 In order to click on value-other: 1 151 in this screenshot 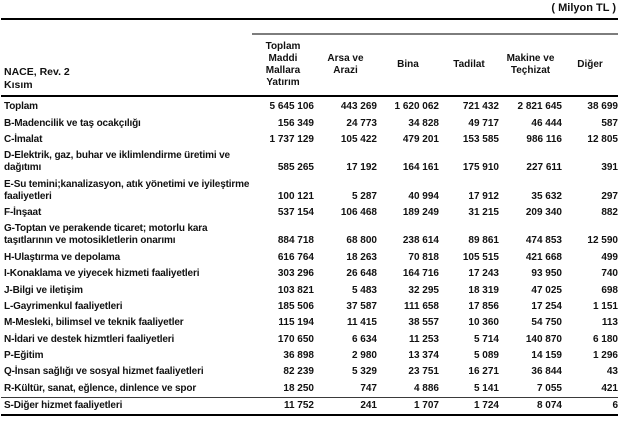, I will do `click(605, 306)`.